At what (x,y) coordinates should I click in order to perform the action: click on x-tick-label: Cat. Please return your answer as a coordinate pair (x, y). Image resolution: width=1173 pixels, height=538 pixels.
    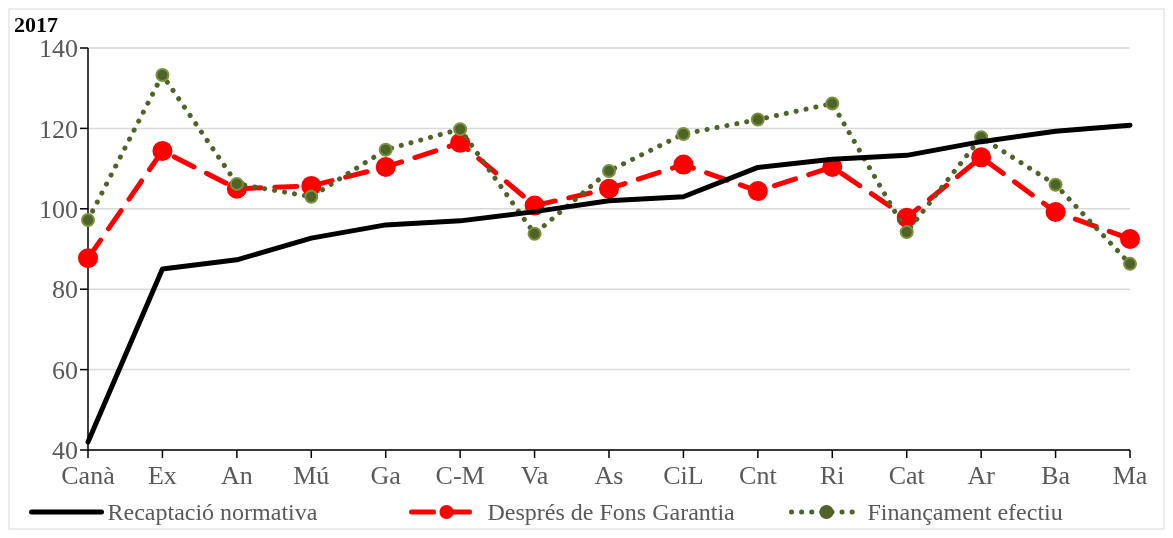
    Looking at the image, I should click on (907, 475).